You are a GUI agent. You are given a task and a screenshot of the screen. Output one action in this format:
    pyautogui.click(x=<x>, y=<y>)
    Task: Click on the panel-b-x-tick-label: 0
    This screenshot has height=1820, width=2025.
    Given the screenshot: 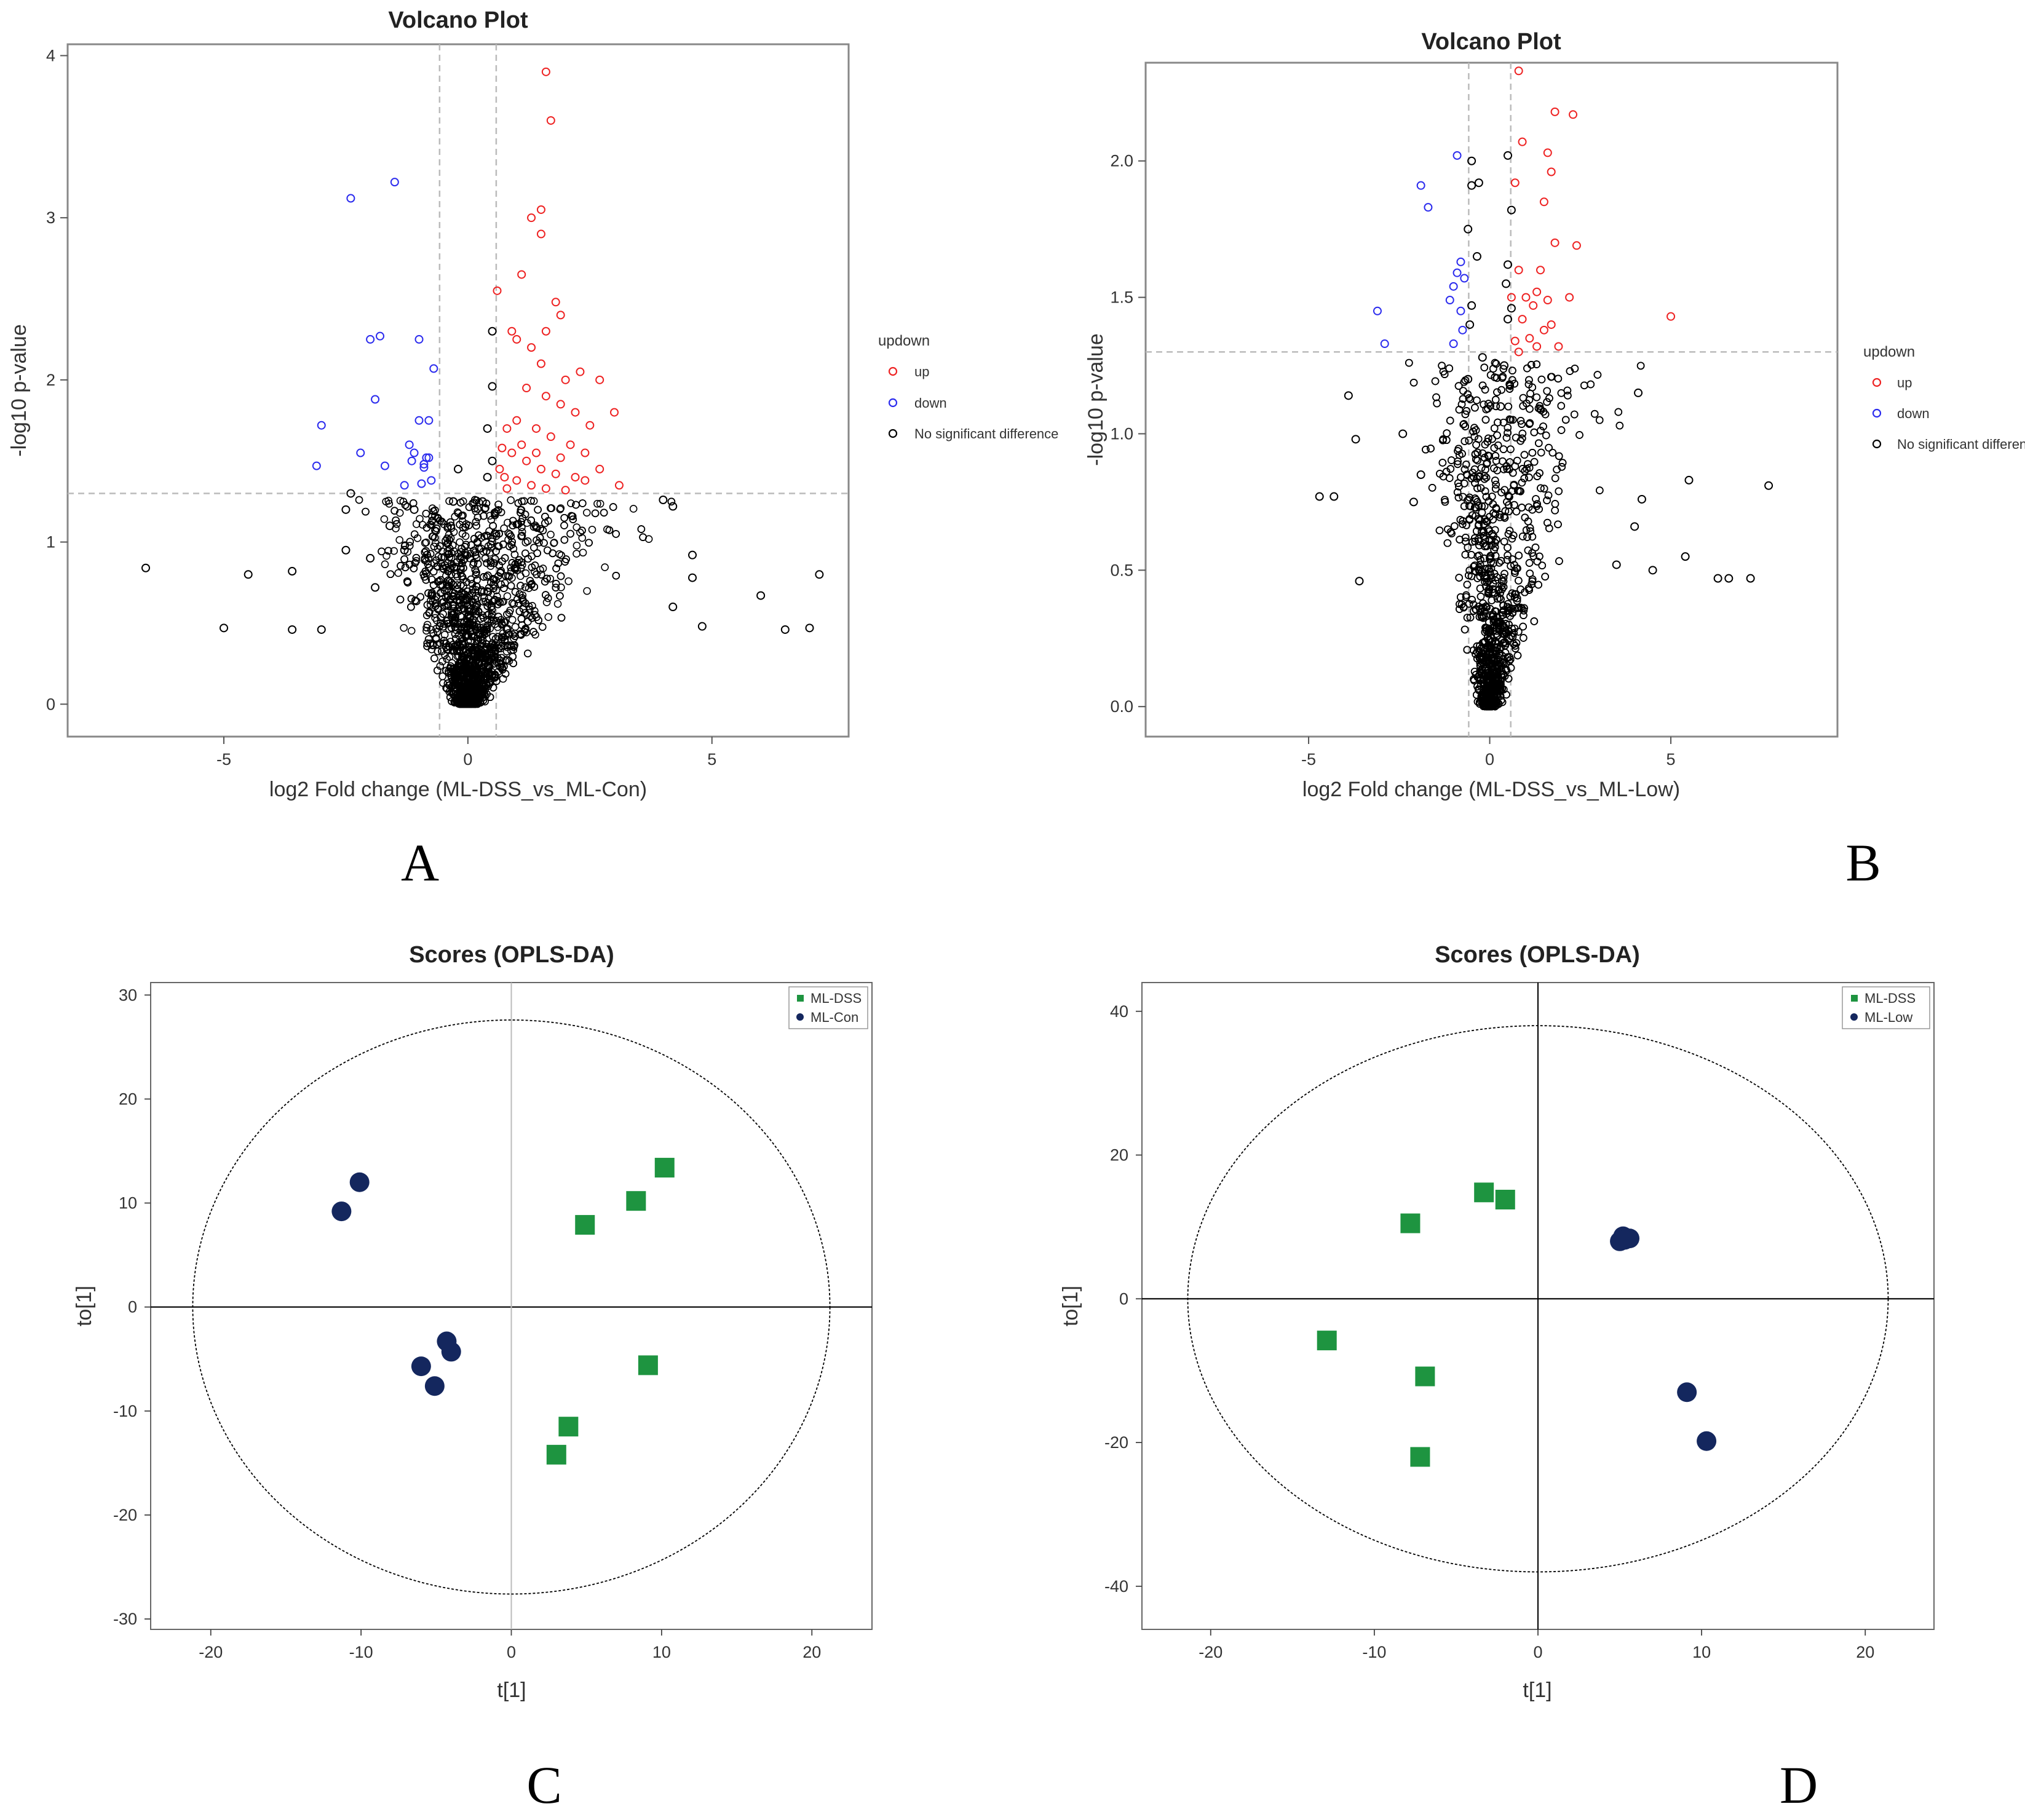 What is the action you would take?
    pyautogui.click(x=1489, y=760)
    